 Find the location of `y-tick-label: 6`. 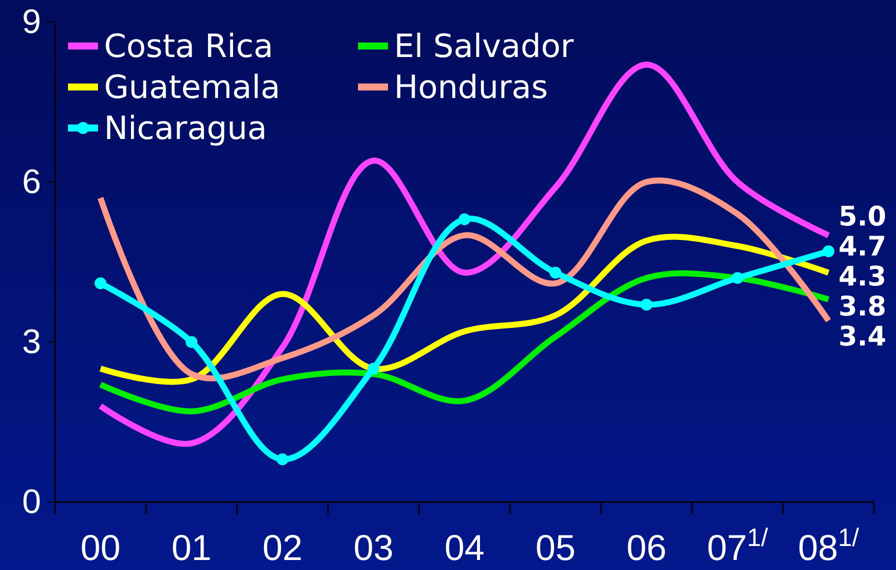

y-tick-label: 6 is located at coordinates (31, 181).